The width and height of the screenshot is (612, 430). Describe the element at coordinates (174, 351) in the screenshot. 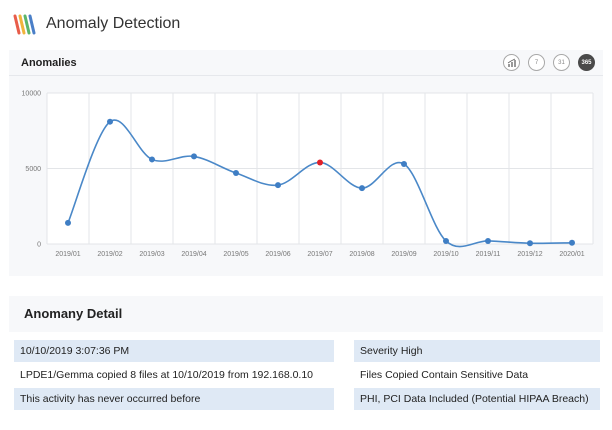

I see `detail-timestamp: 10/10/2019 3:07:36 PM` at that location.